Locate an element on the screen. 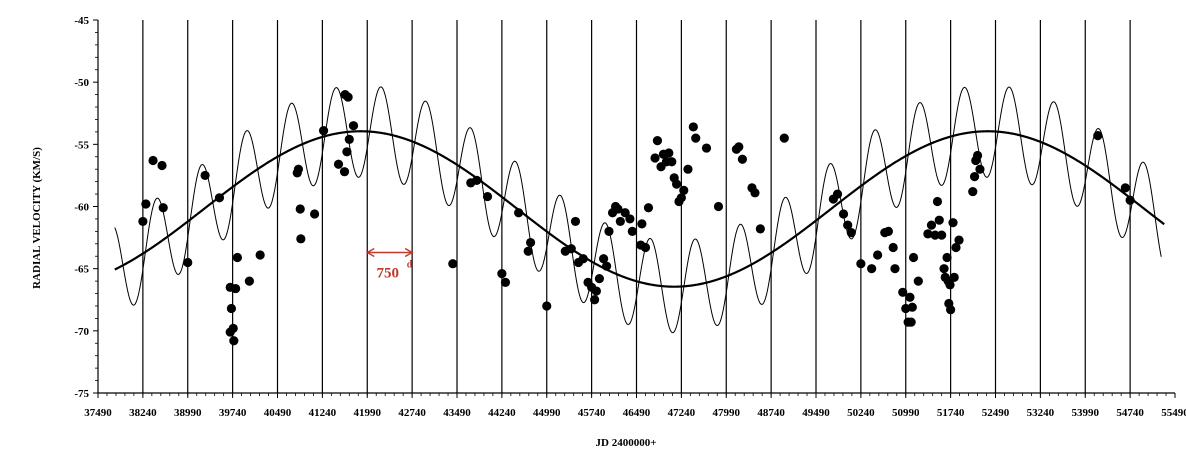 This screenshot has width=1186, height=457. x-tick-label: 39740 is located at coordinates (233, 413).